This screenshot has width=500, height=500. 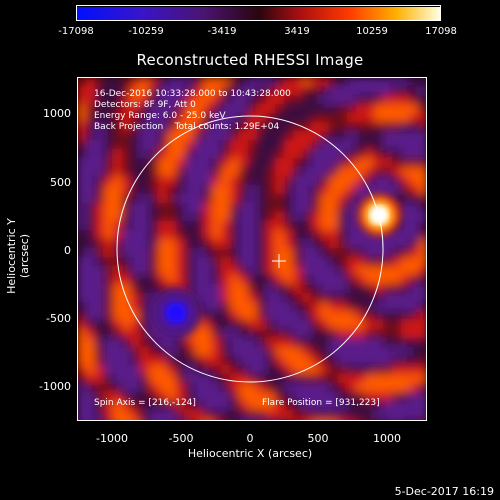 What do you see at coordinates (181, 438) in the screenshot?
I see `x-tick-label: -500` at bounding box center [181, 438].